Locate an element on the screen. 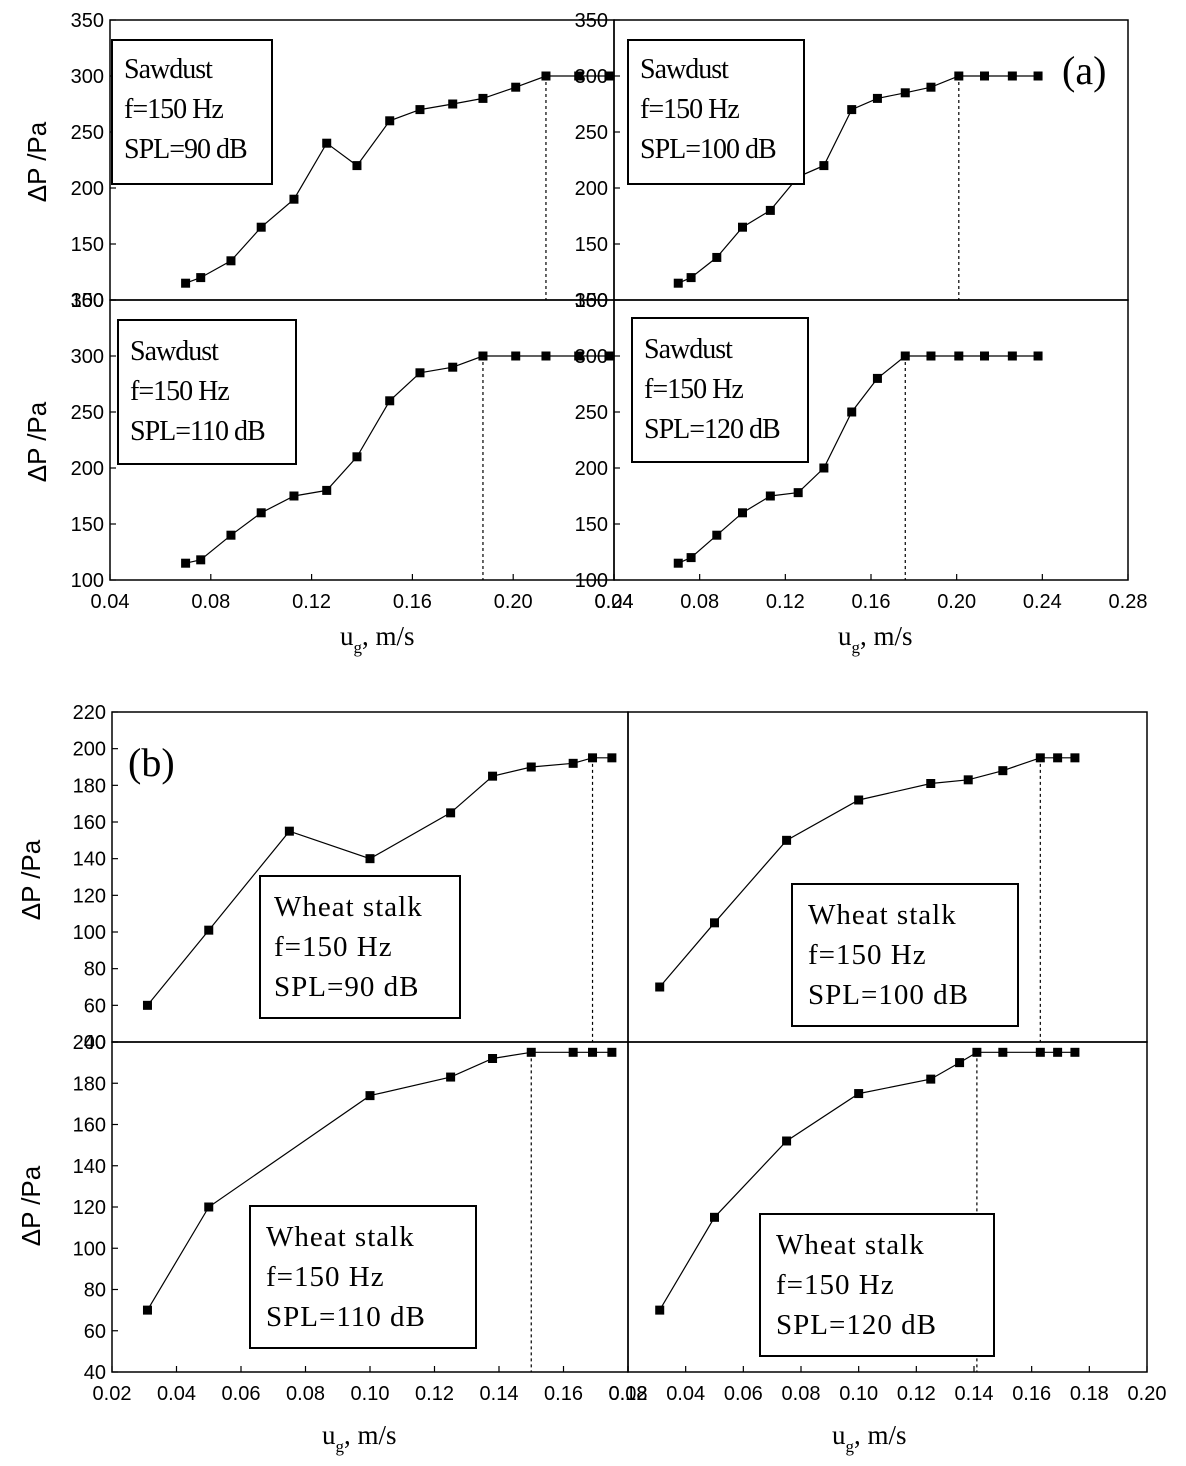 This screenshot has width=1186, height=1466. x-ticks-b-left: 0.02 0.04 0.06 0.08 0.10 0.12 0.14 0.16 0.18 is located at coordinates (370, 1385).